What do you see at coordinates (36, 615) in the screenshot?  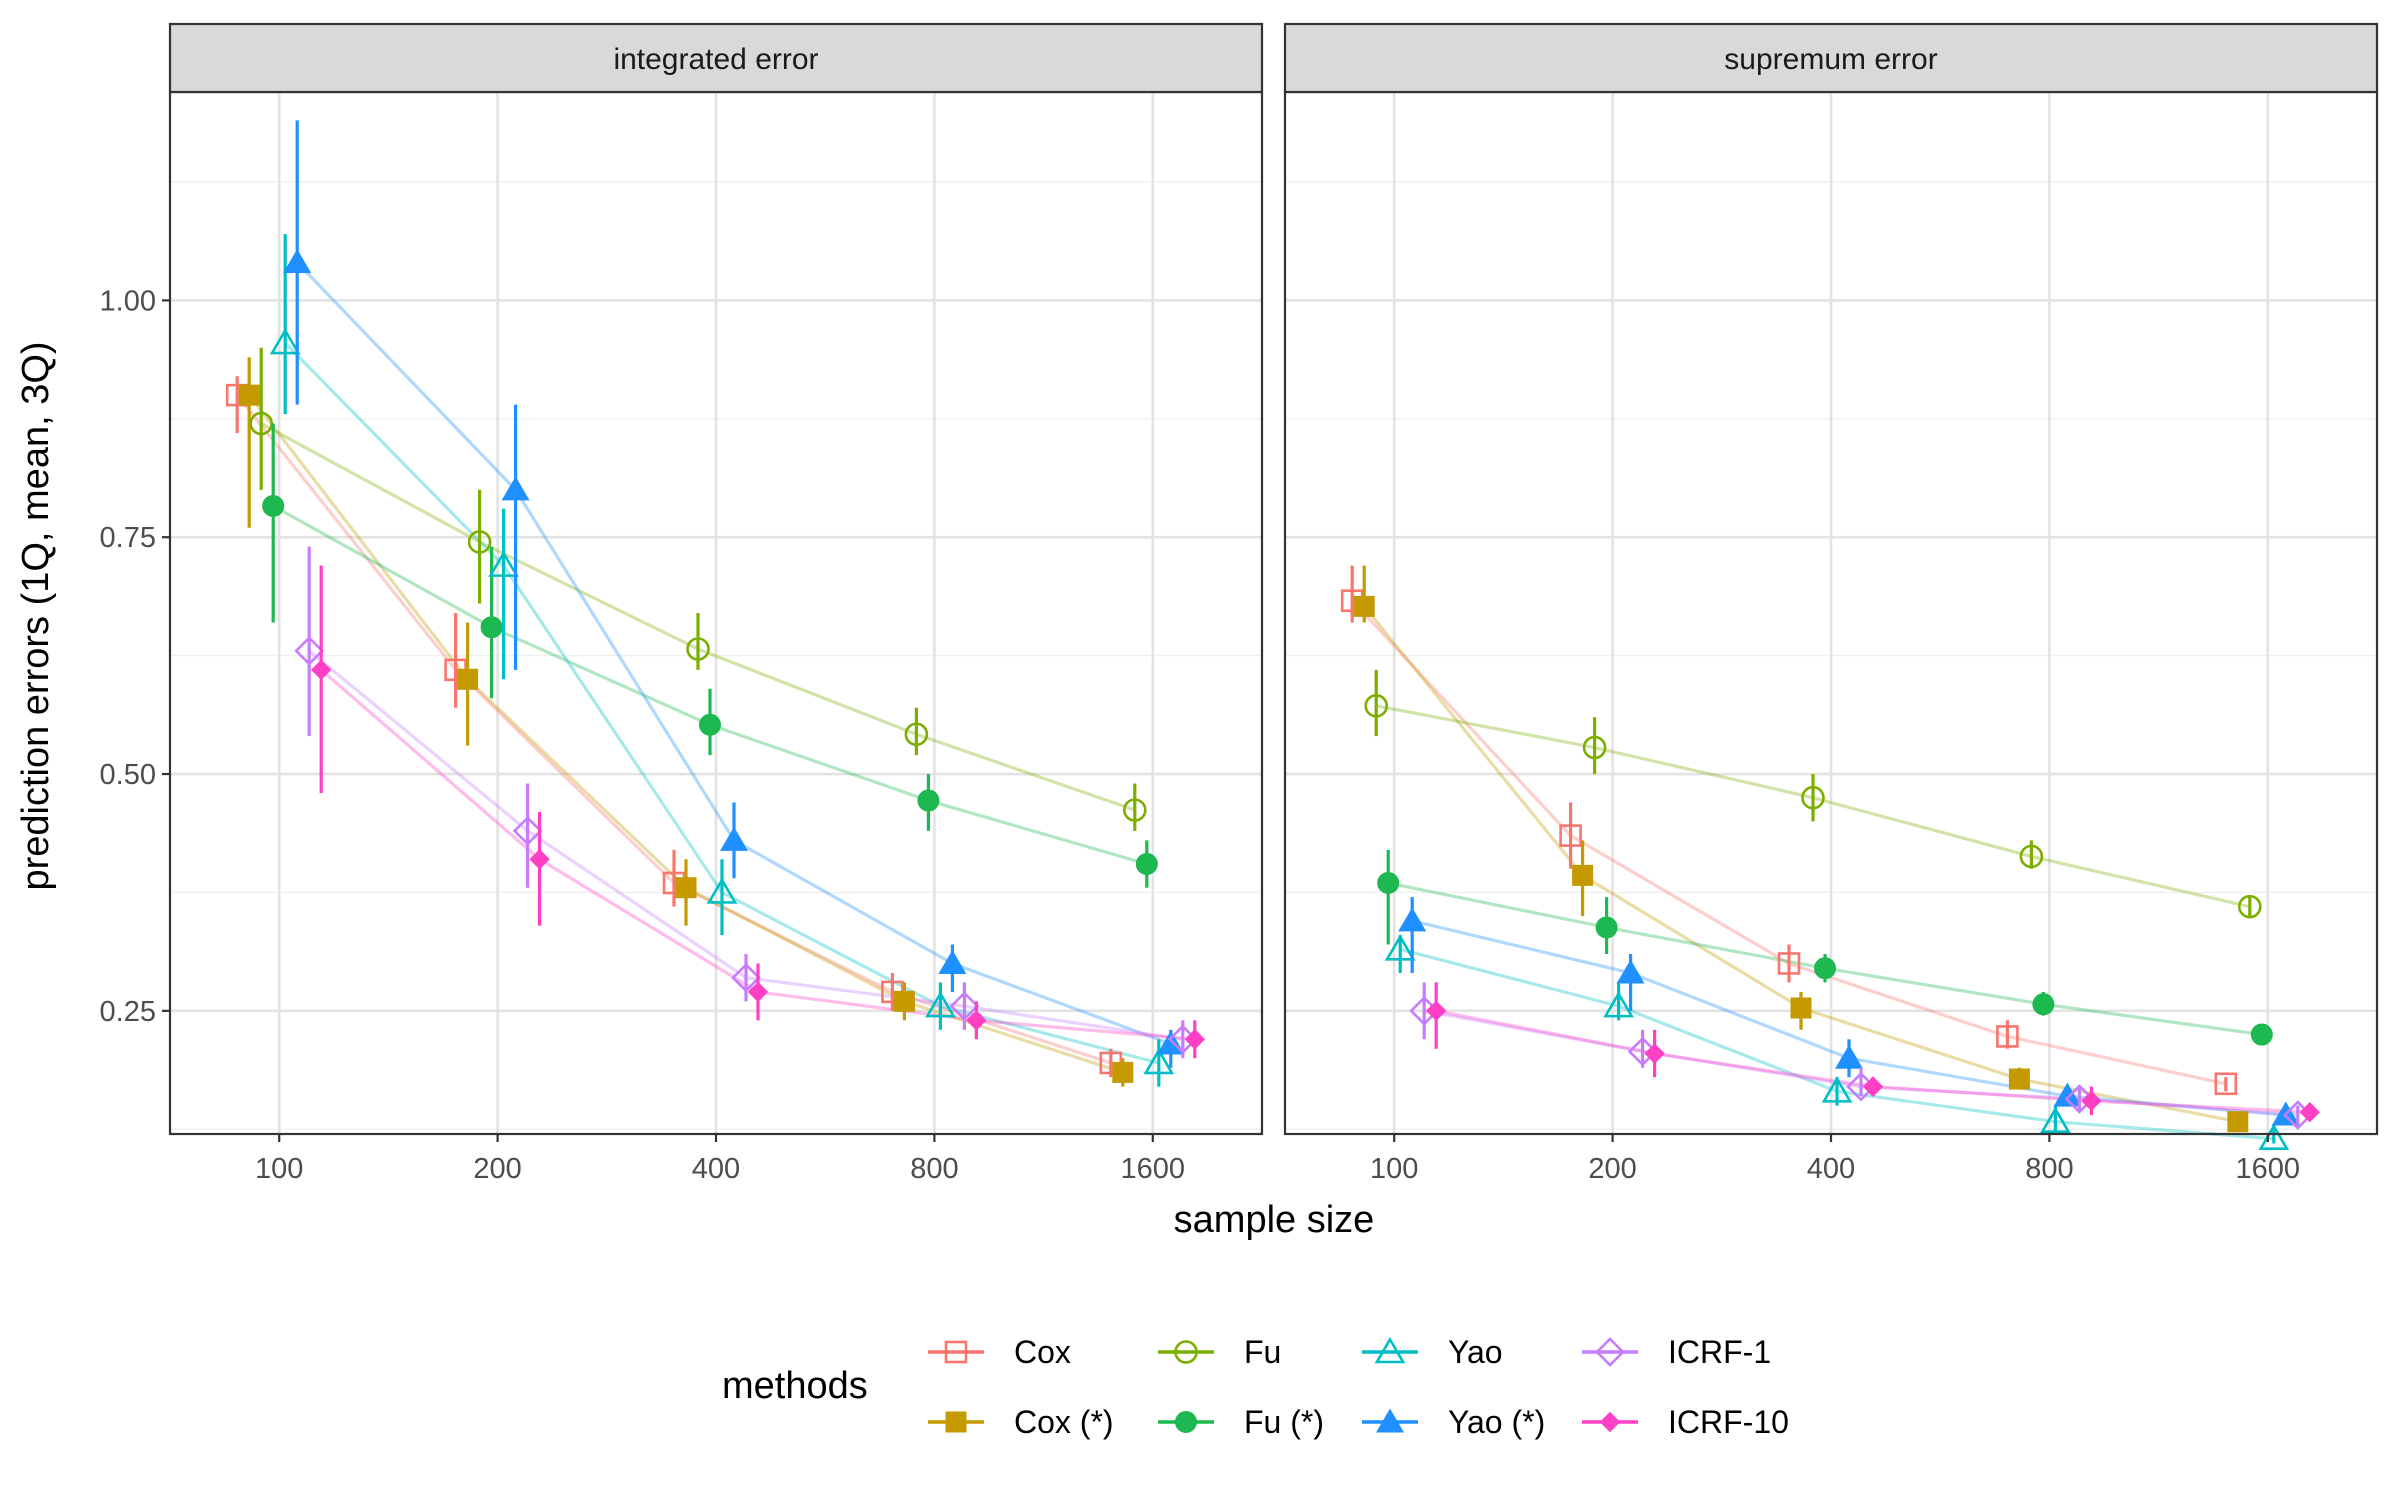 I see `y-axis-title: prediction errors (1Q, mean, 3Q)` at bounding box center [36, 615].